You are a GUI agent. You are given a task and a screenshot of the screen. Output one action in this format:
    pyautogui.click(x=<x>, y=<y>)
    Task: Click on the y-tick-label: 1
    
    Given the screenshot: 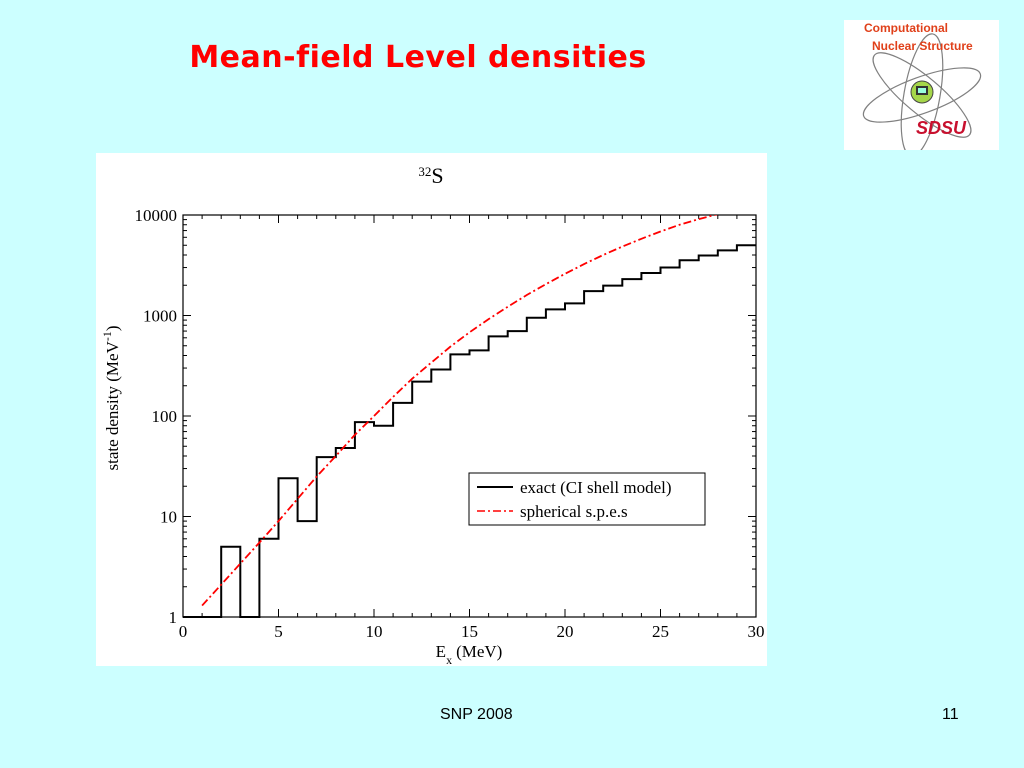 What is the action you would take?
    pyautogui.click(x=173, y=617)
    